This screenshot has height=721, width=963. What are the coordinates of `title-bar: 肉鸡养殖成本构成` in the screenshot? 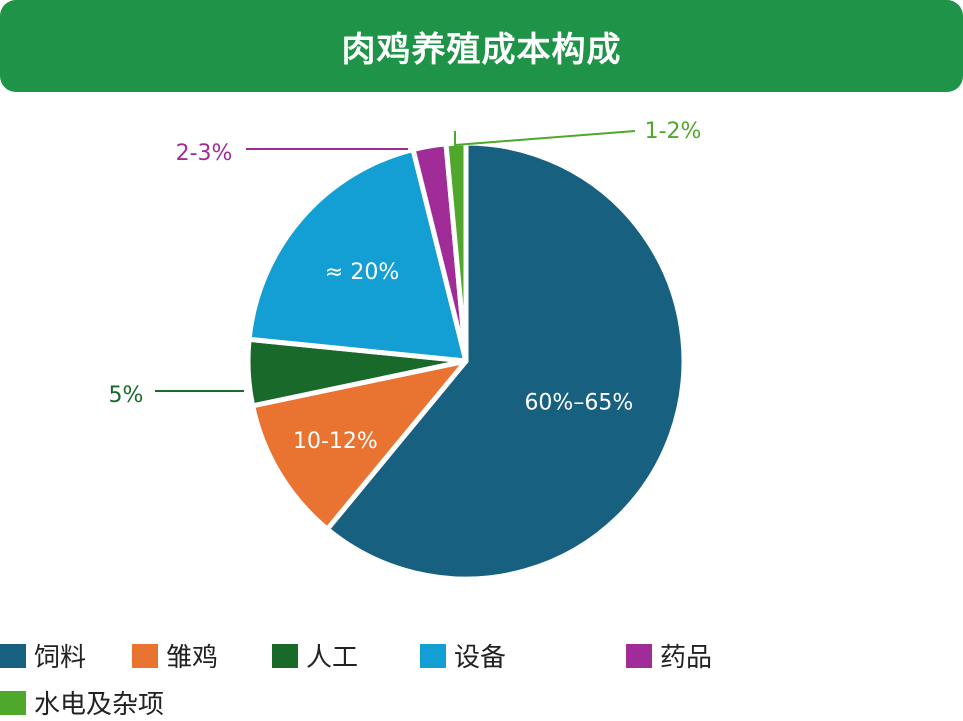 It's located at (481, 46).